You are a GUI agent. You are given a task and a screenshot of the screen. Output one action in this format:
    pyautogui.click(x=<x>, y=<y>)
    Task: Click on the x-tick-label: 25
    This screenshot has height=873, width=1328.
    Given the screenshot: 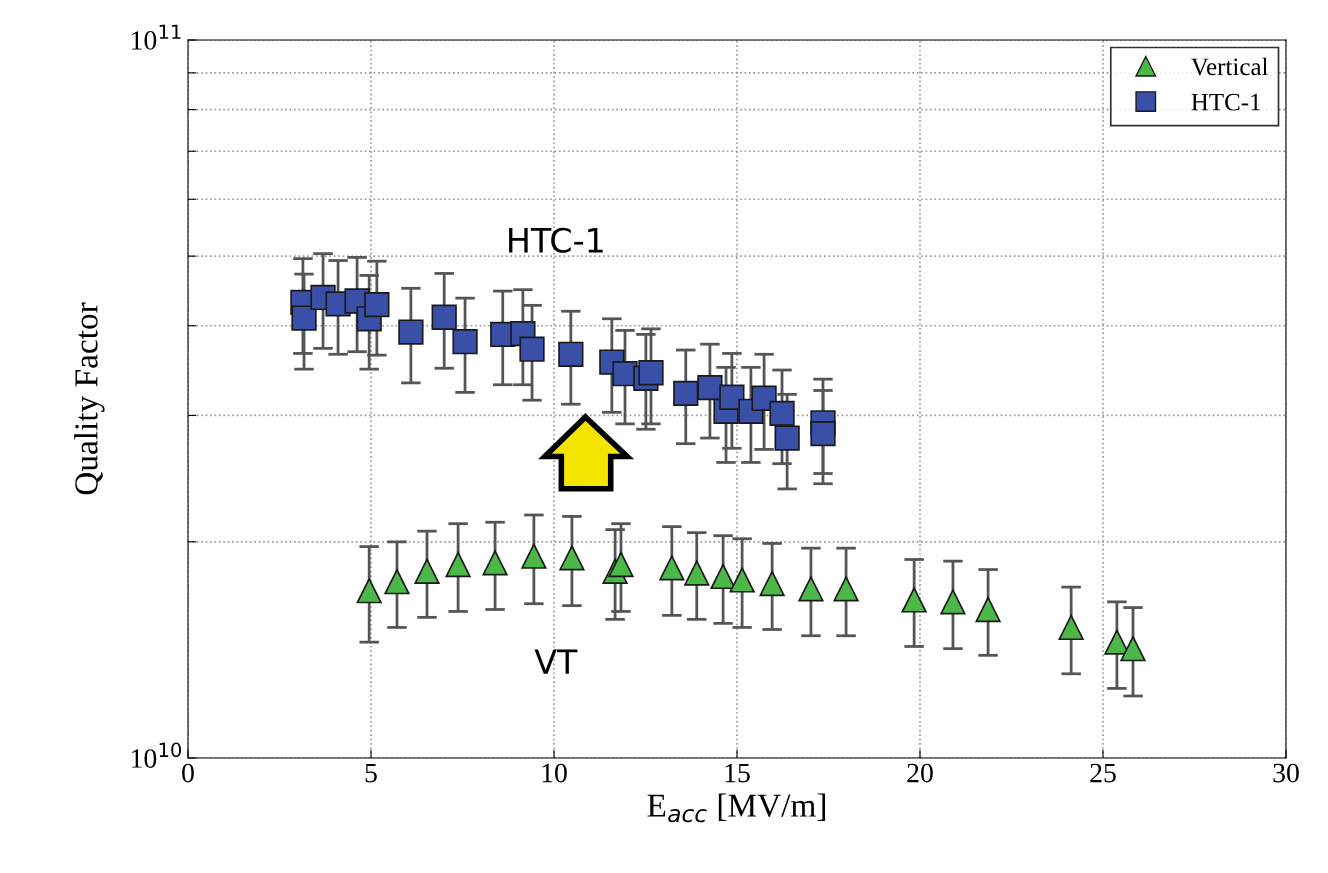 What is the action you would take?
    pyautogui.click(x=1103, y=773)
    